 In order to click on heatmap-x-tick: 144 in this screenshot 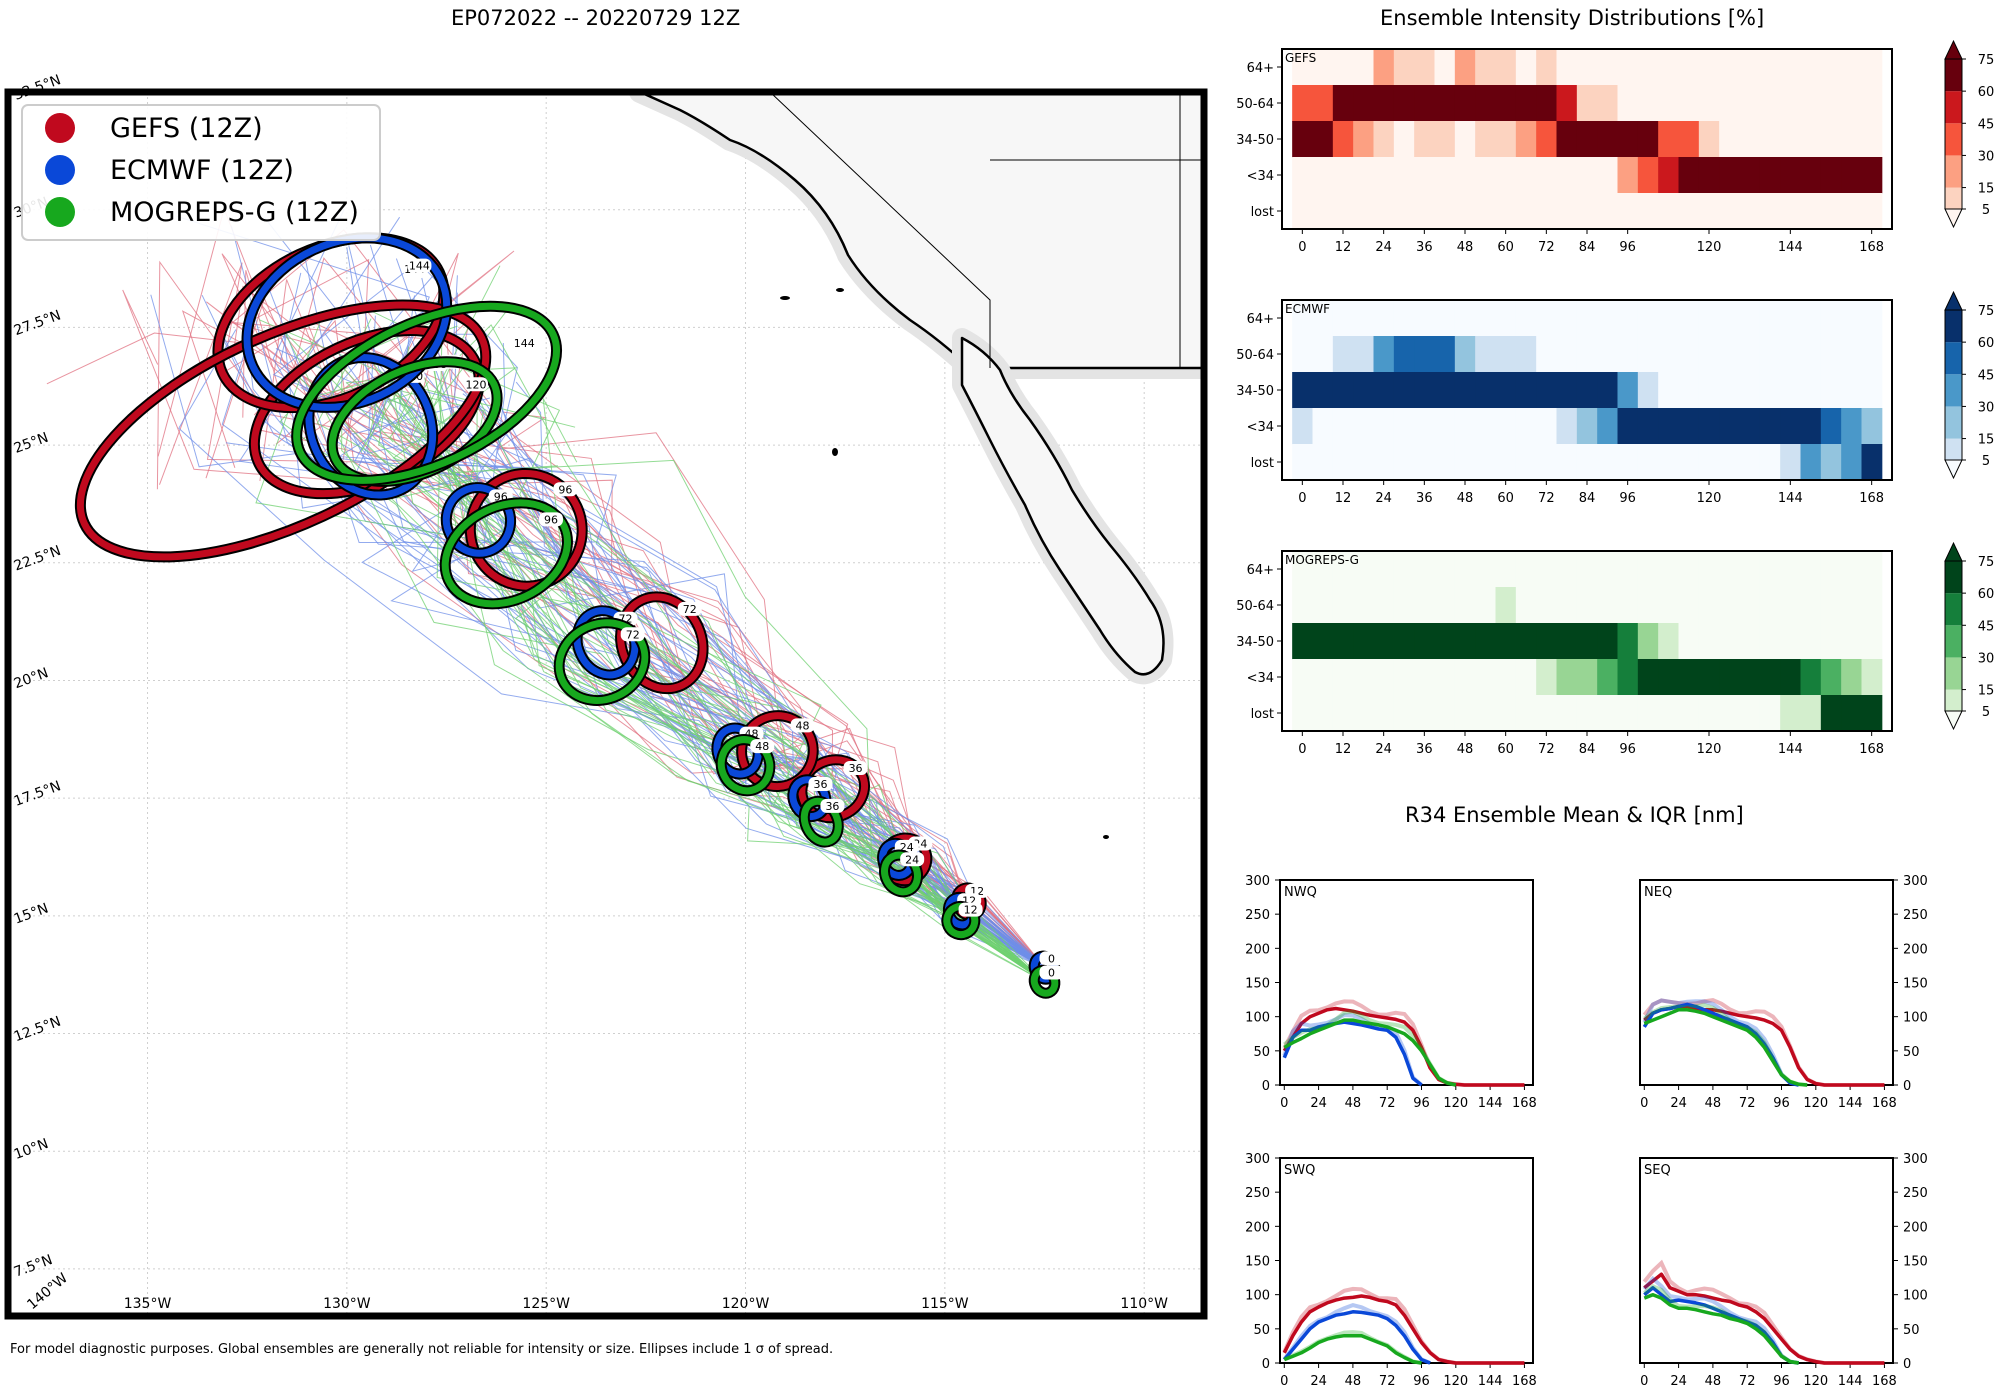, I will do `click(1790, 247)`.